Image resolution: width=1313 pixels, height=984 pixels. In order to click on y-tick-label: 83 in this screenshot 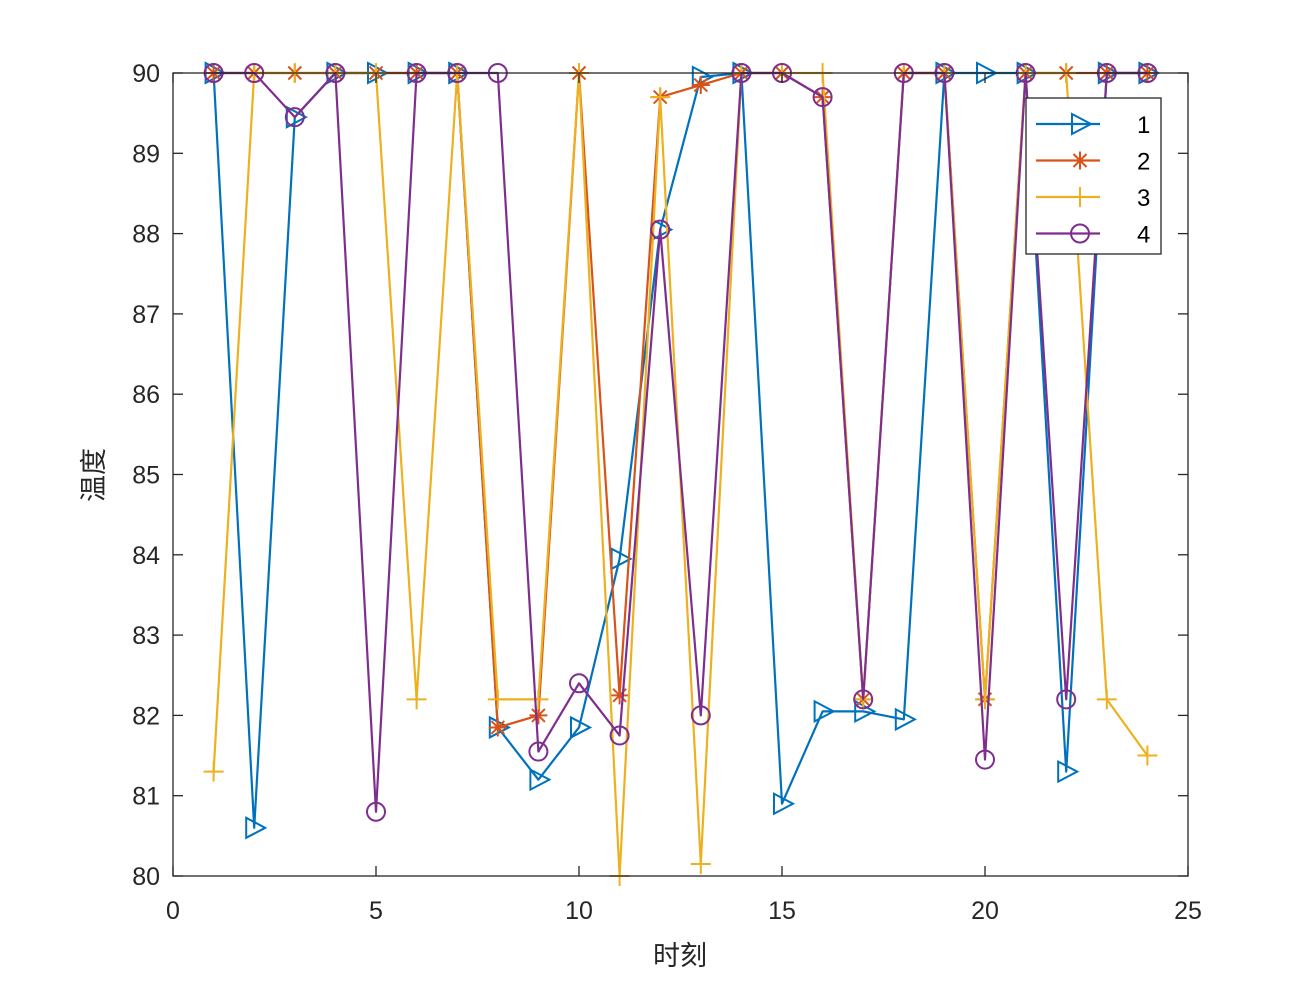, I will do `click(146, 636)`.